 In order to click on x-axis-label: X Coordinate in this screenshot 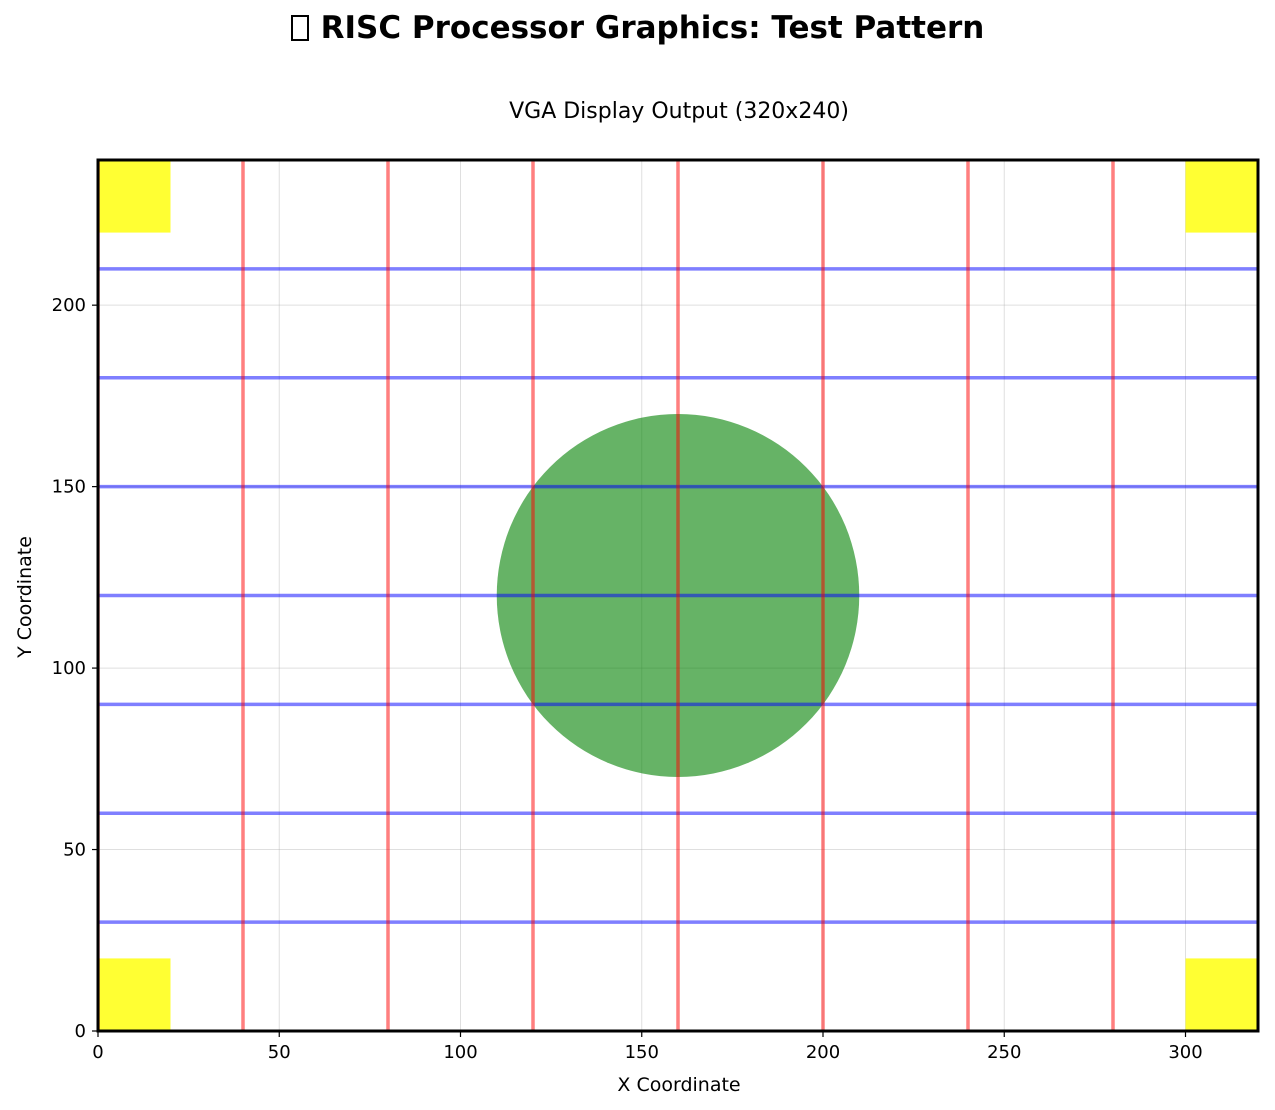, I will do `click(678, 1085)`.